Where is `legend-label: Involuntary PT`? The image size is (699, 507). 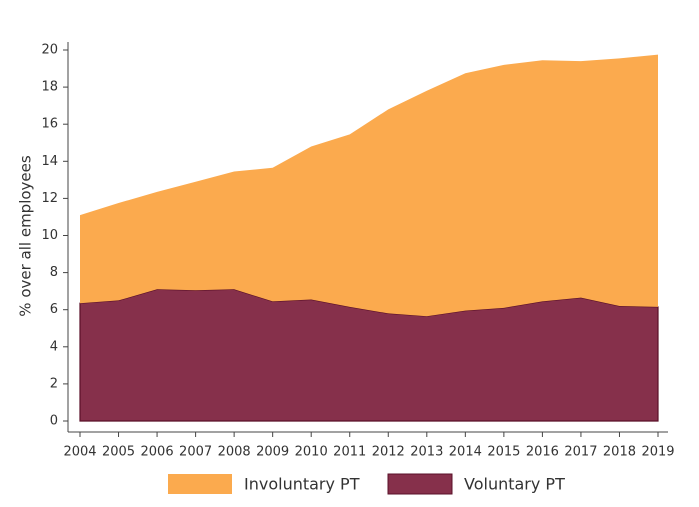
legend-label: Involuntary PT is located at coordinates (302, 484).